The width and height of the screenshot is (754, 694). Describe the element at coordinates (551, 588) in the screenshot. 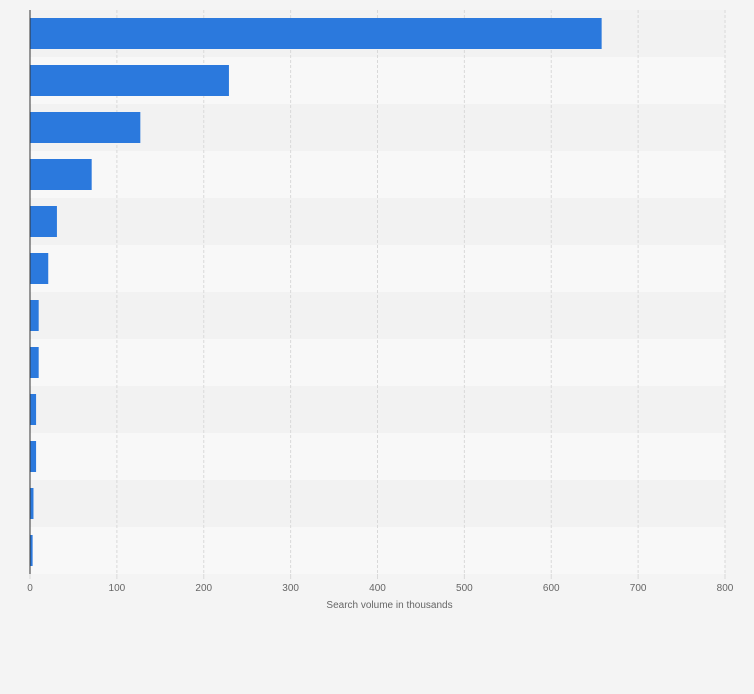

I see `x-tick-label: 600` at that location.